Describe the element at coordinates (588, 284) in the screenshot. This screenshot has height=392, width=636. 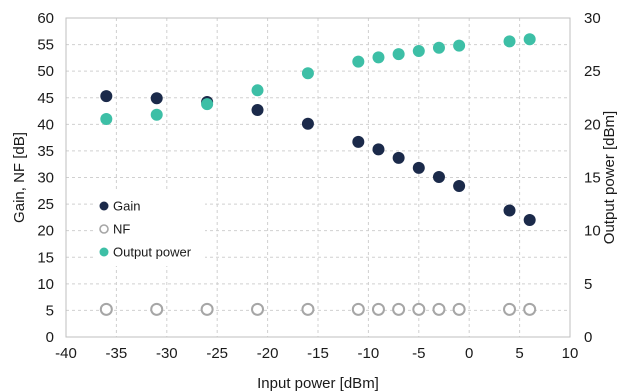
I see `y-right-tick-label: 5` at that location.